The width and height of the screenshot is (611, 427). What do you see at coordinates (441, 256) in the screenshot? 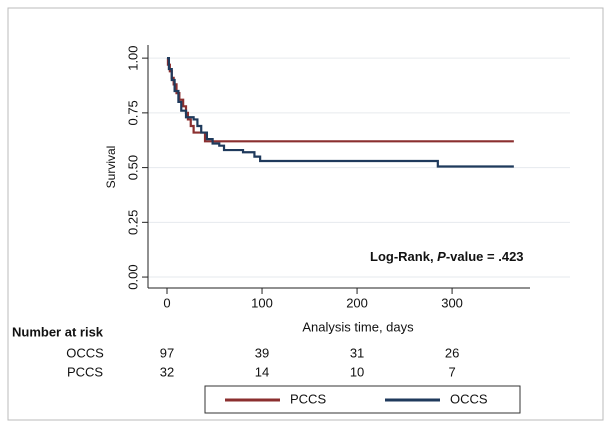
I see `annotation-italic: P` at bounding box center [441, 256].